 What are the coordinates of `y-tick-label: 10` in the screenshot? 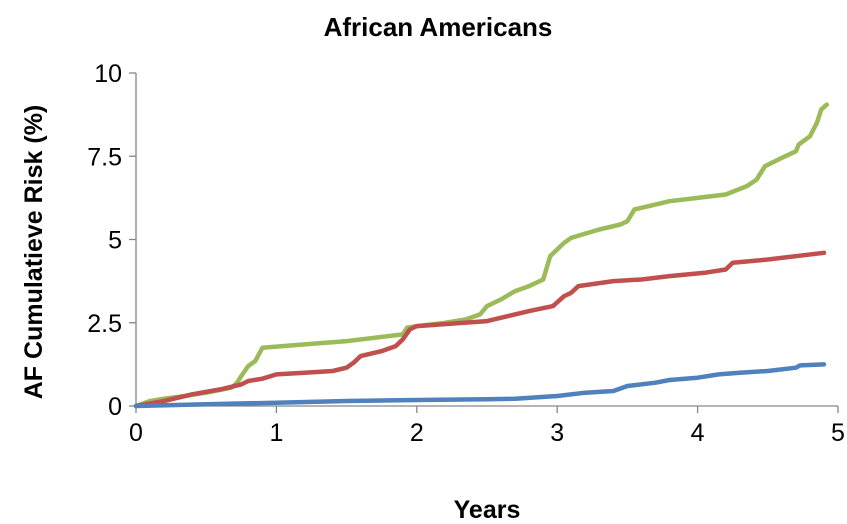 It's located at (108, 74).